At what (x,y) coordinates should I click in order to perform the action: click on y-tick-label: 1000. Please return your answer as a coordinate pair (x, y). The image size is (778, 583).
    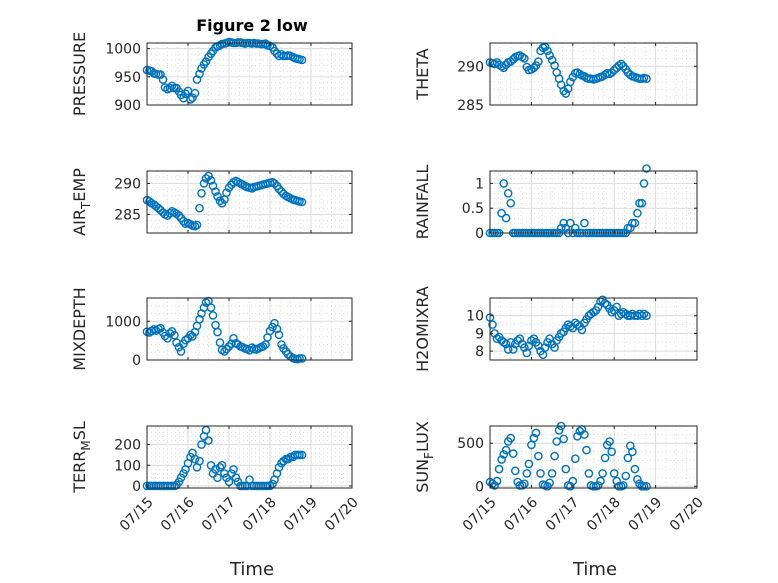
    Looking at the image, I should click on (123, 50).